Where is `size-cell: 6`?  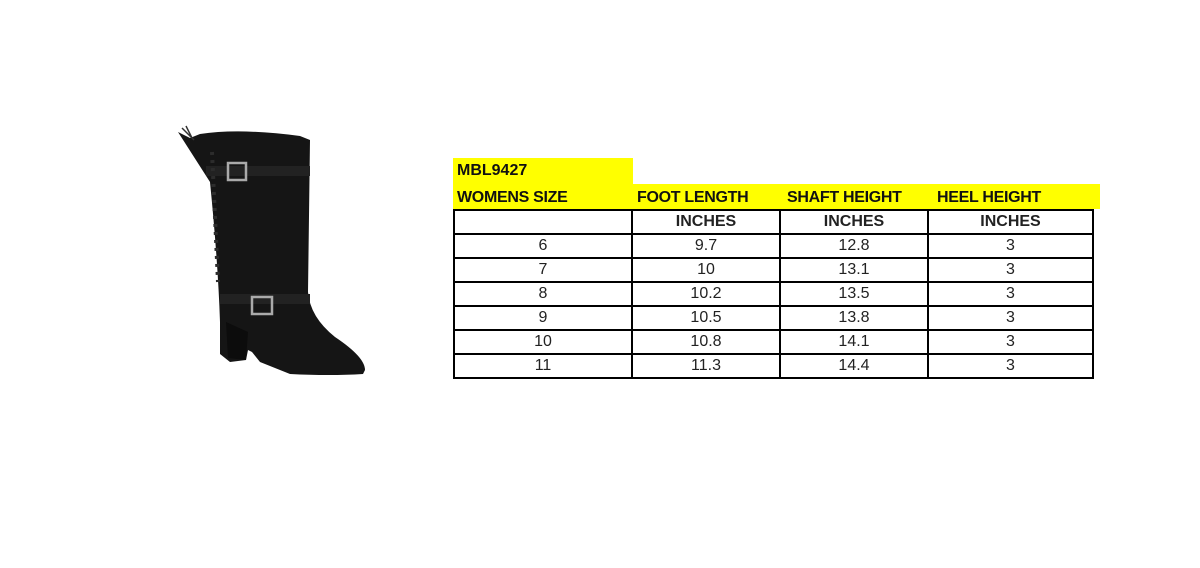
size-cell: 6 is located at coordinates (543, 246).